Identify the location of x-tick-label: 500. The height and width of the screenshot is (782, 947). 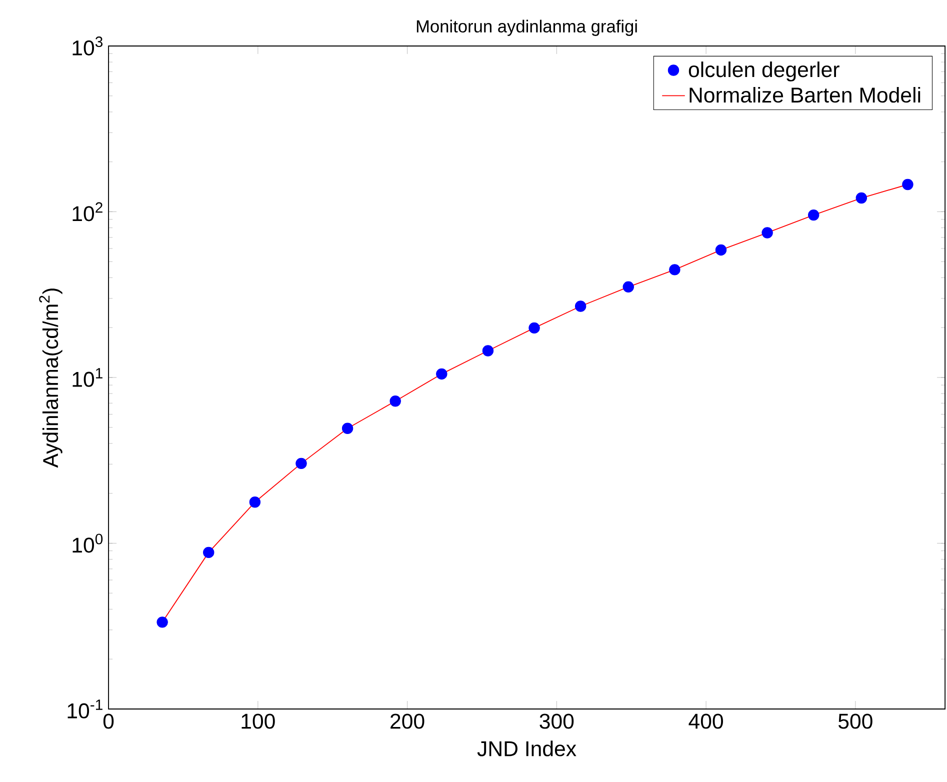
(855, 721).